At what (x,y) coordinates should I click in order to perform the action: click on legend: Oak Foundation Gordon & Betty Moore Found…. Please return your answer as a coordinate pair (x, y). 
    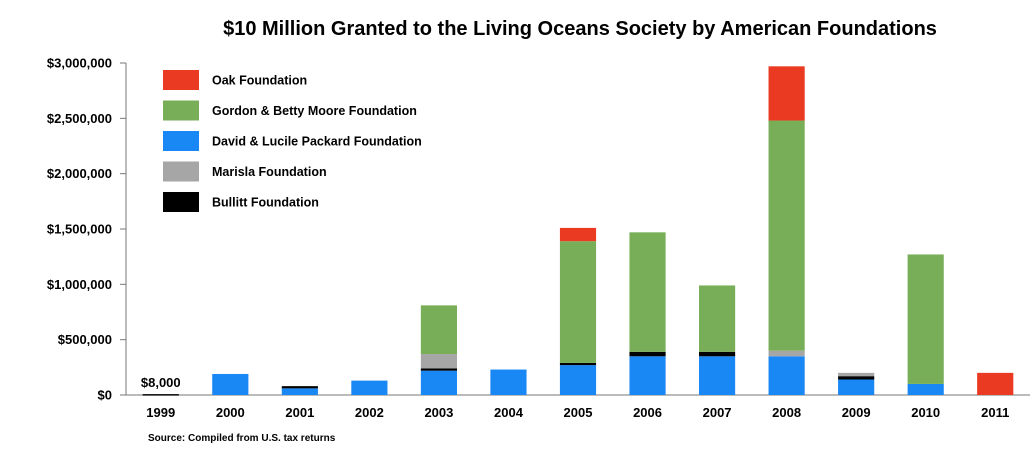
    Looking at the image, I should click on (292, 141).